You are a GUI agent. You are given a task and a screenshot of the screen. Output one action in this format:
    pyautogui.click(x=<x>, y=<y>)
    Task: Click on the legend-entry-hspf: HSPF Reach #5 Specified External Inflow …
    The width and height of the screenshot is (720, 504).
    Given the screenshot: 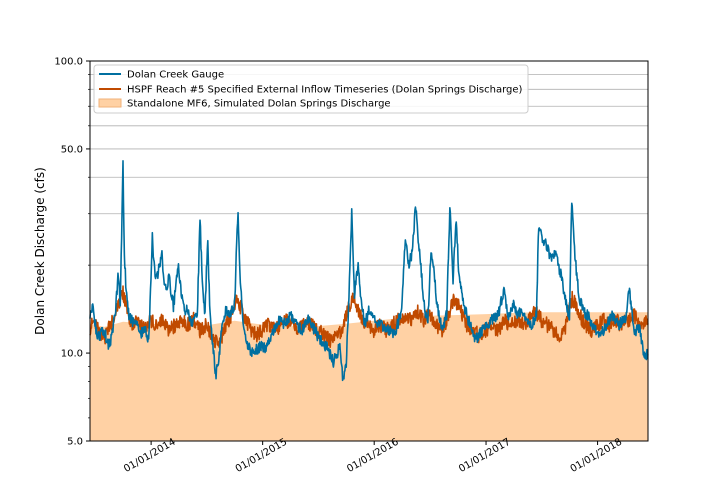 What is the action you would take?
    pyautogui.click(x=325, y=90)
    